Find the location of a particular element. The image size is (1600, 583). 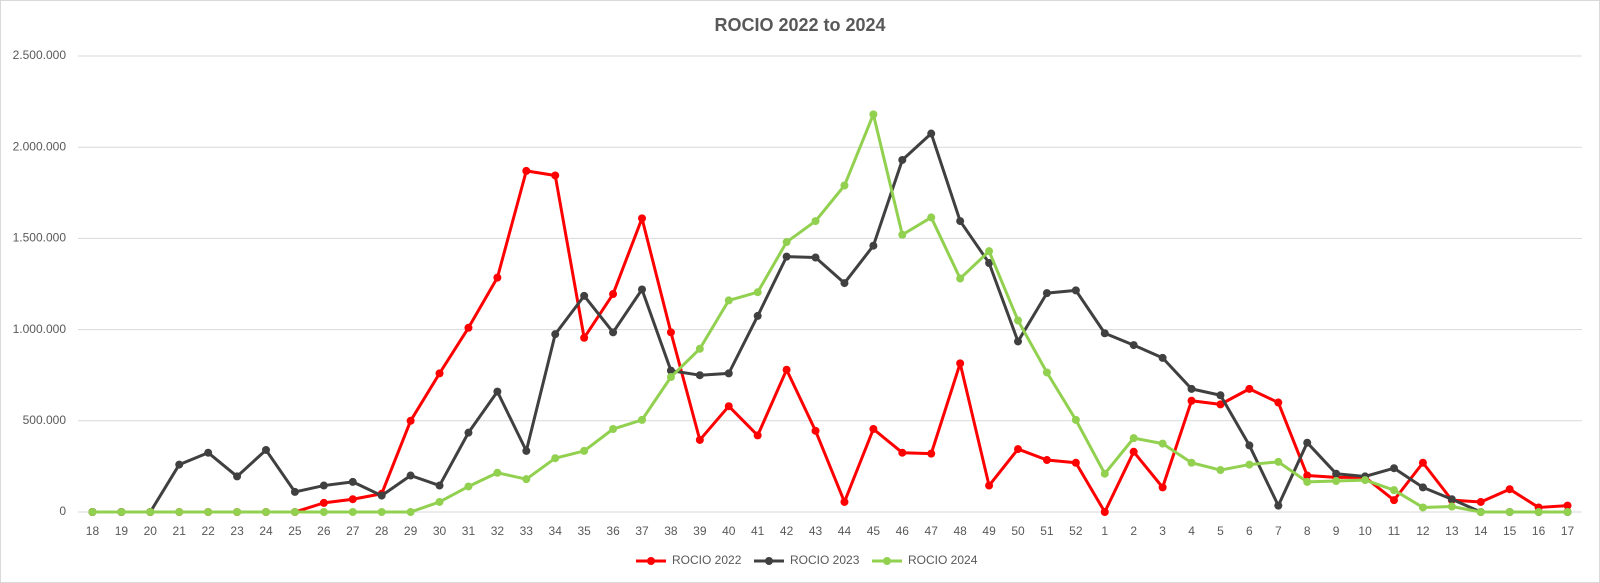

x-tick-label: 49 is located at coordinates (989, 531).